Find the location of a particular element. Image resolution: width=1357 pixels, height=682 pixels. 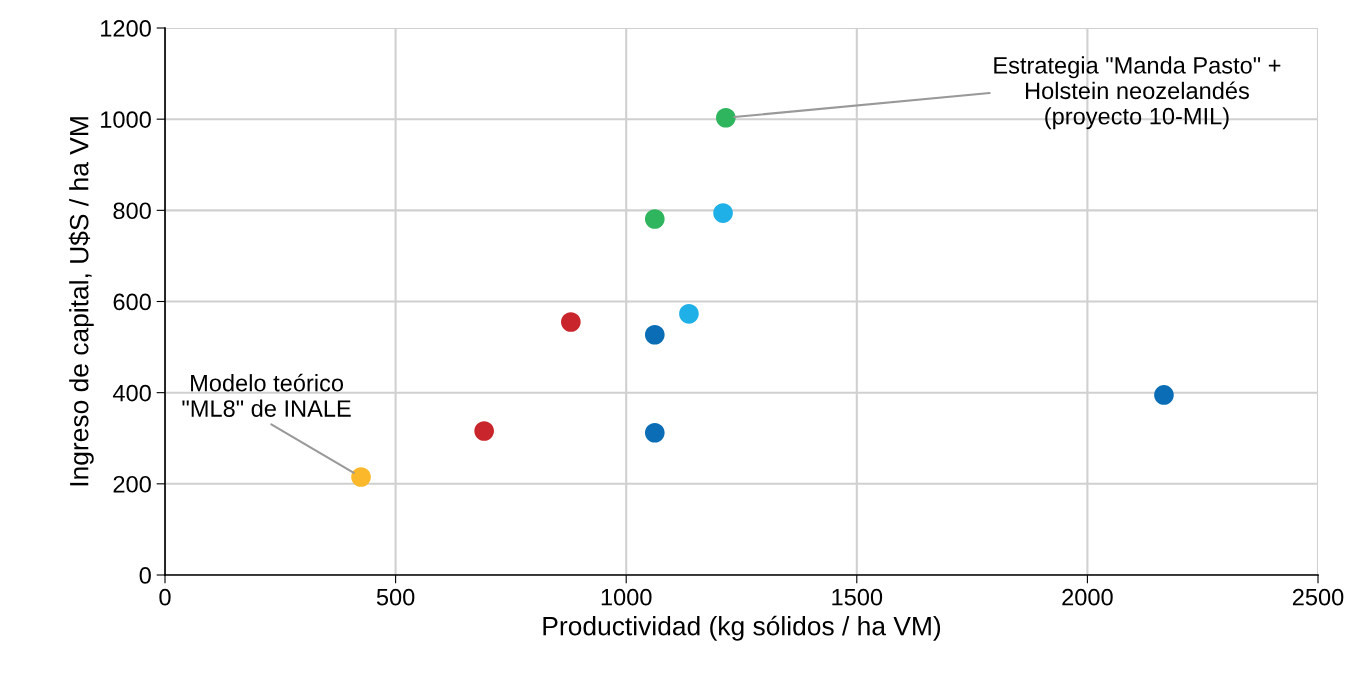

x-tick-label: 500 is located at coordinates (395, 597).